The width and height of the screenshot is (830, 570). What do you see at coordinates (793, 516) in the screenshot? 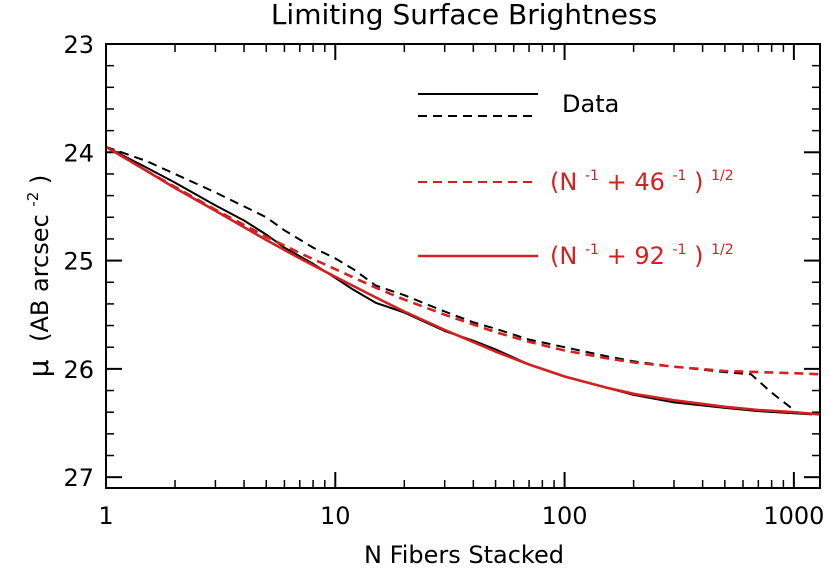
I see `x-tick-label-1000: 1000` at bounding box center [793, 516].